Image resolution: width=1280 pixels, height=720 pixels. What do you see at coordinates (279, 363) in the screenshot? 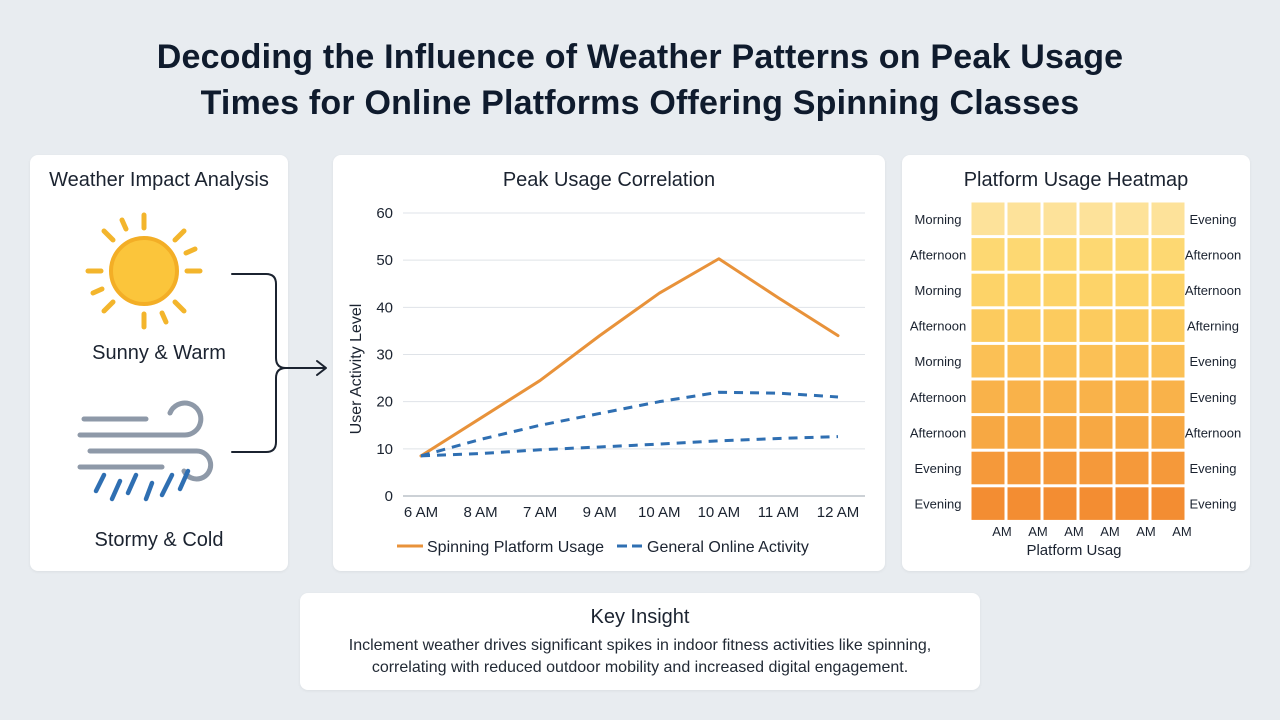
I see `connector-arrow` at bounding box center [279, 363].